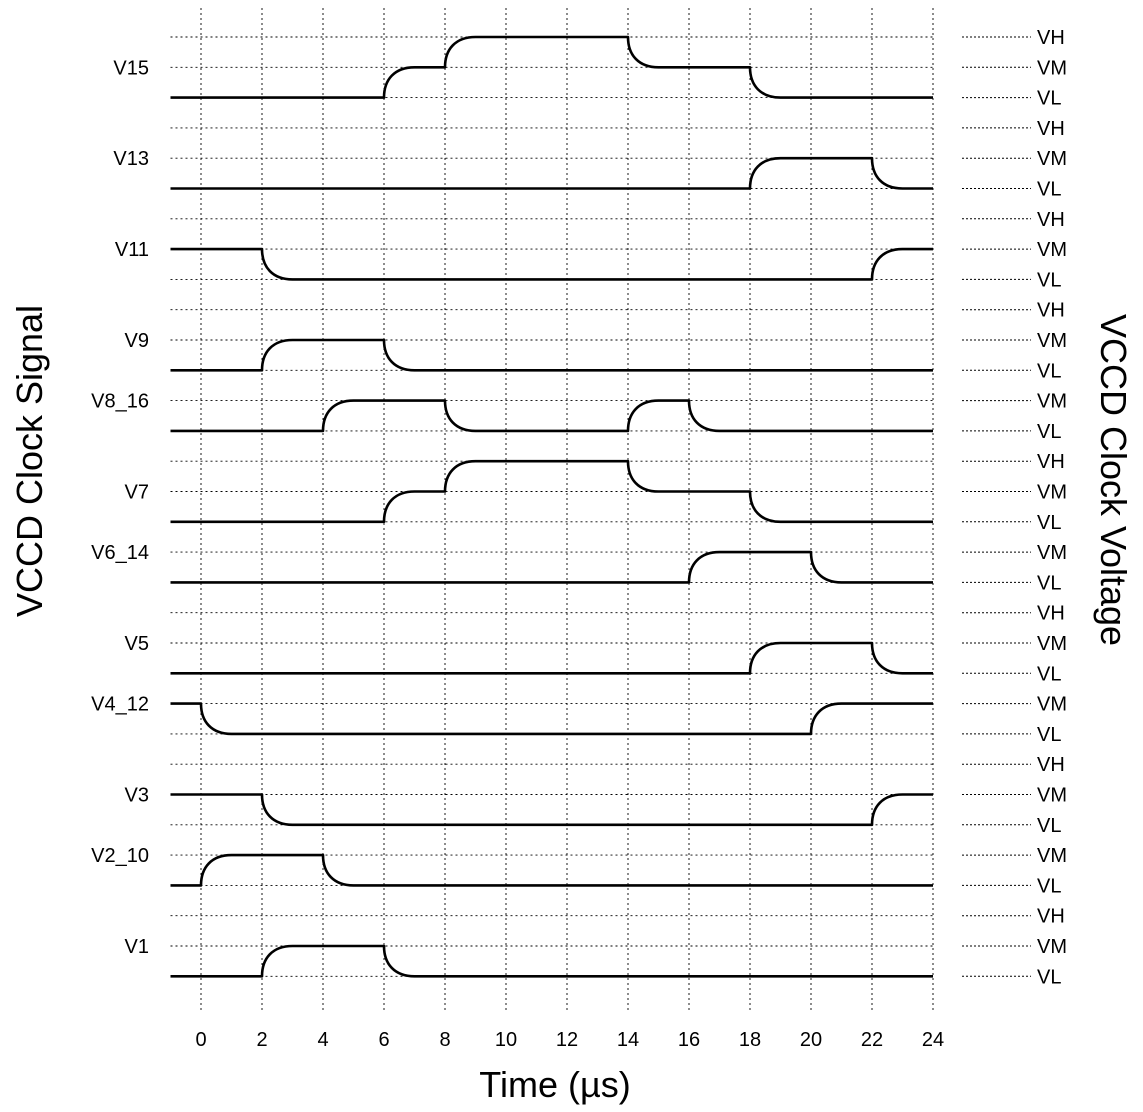  I want to click on x-axis-title: Time (µs), so click(554, 1084).